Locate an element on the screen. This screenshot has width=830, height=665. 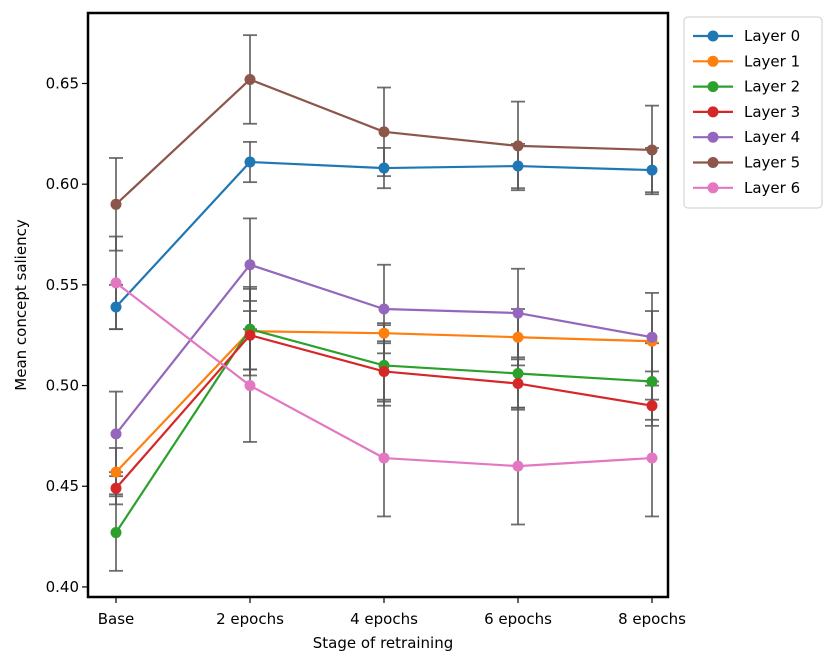
legend-item: Layer 6 is located at coordinates (746, 188).